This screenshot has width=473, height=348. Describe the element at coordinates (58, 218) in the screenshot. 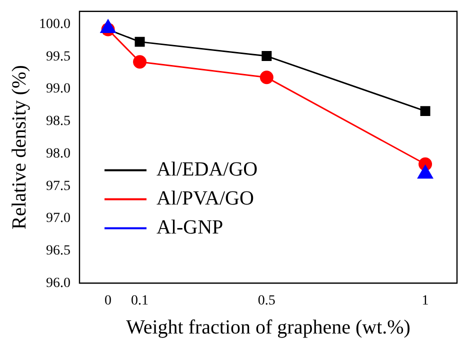

I see `y-tick-label: 97.0` at that location.